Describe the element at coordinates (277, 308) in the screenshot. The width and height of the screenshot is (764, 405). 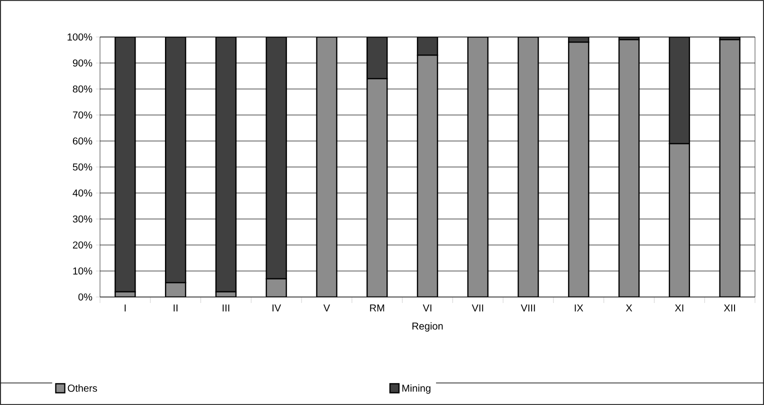
I see `x-tick-label: IV` at that location.